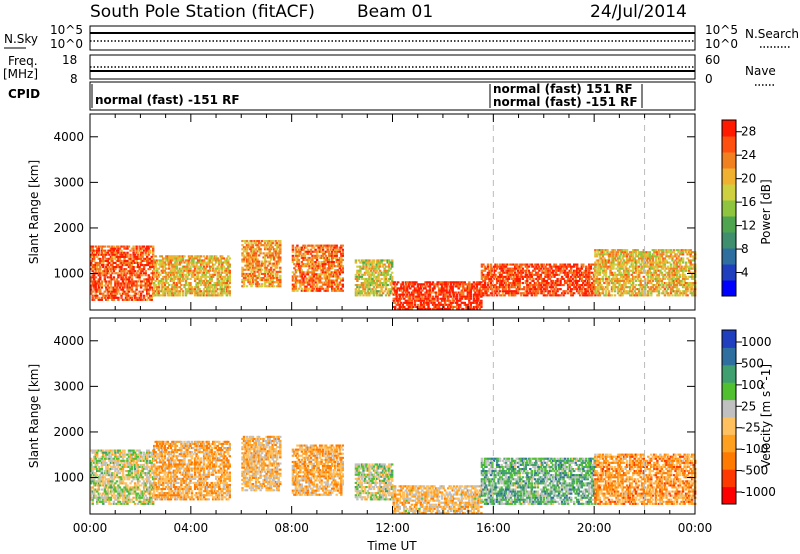  I want to click on time-tick-label: 20:00, so click(594, 528).